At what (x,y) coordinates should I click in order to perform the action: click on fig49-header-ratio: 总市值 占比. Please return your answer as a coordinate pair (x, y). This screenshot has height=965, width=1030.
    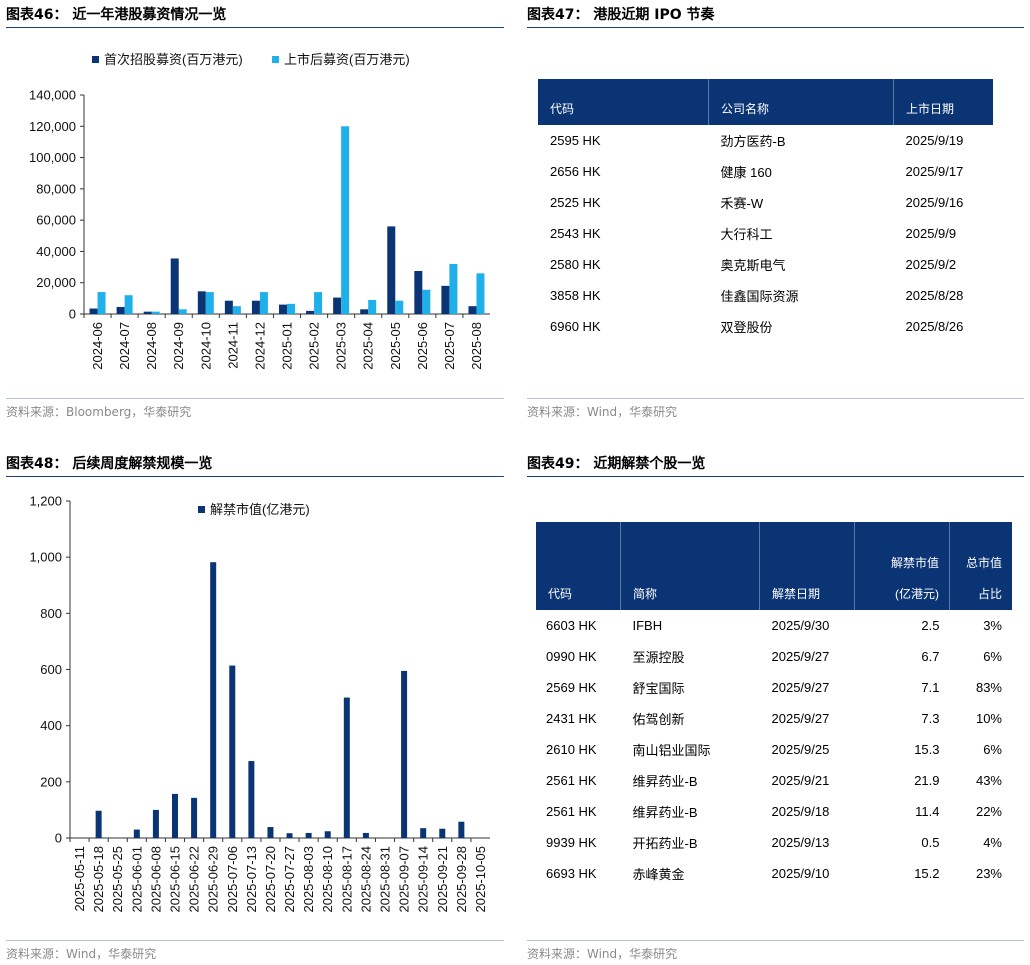
    Looking at the image, I should click on (980, 566).